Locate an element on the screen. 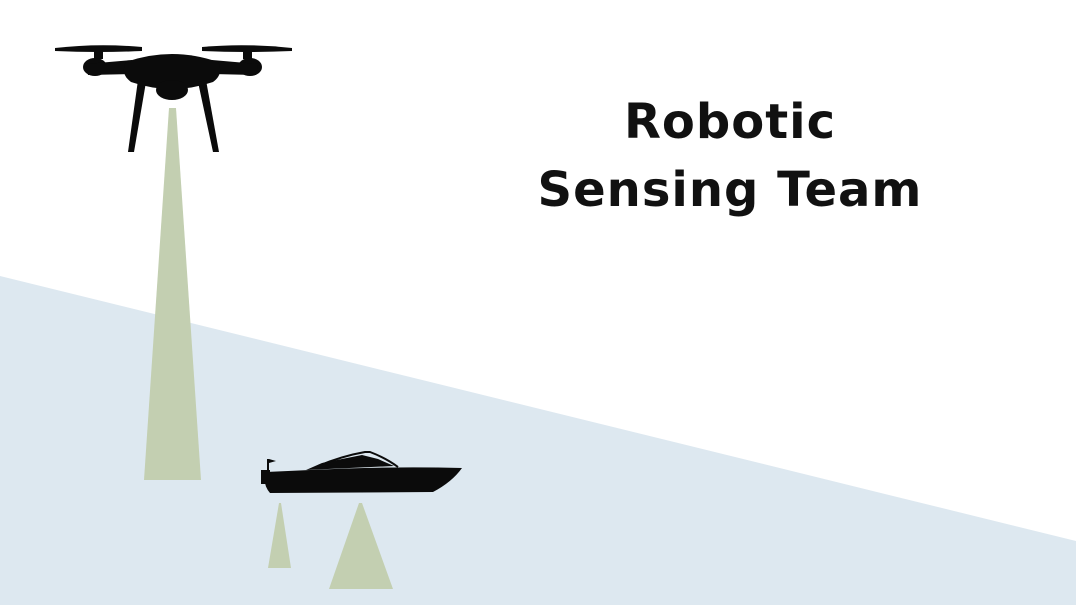  boat-icon is located at coordinates (361, 472).